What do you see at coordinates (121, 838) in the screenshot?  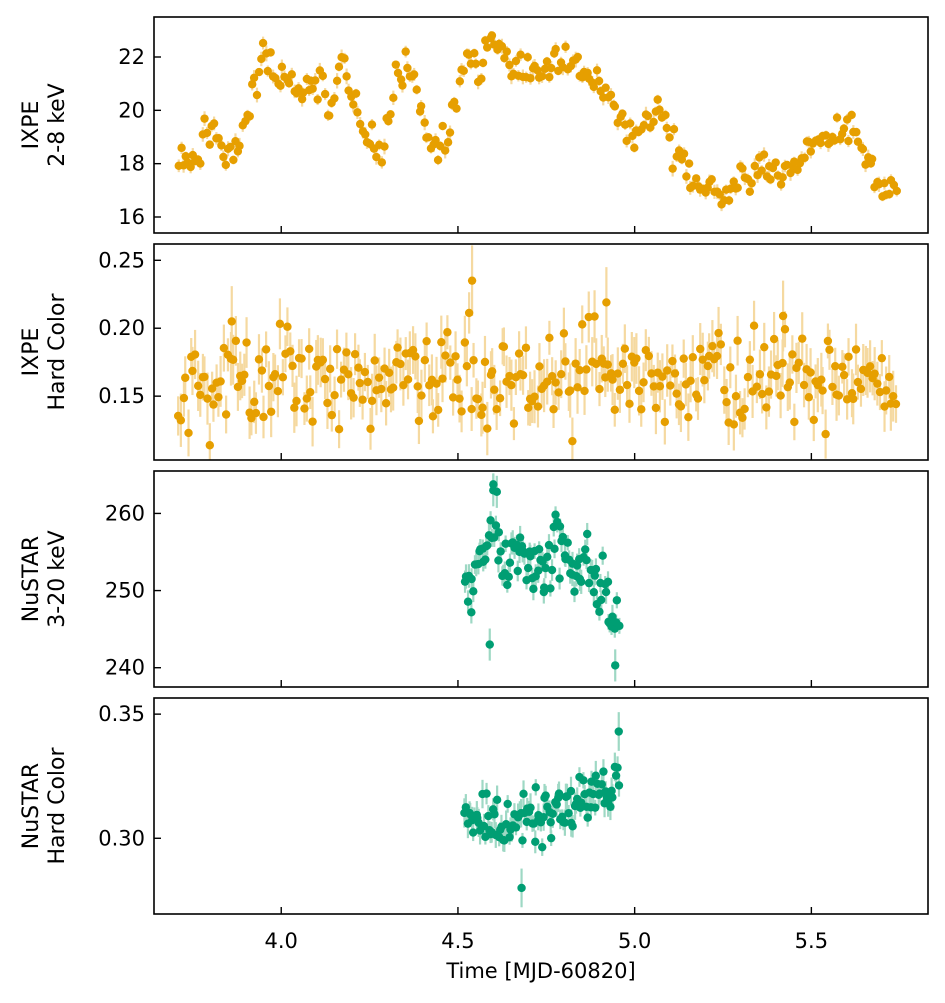 I see `y-tick-label: 0.30` at bounding box center [121, 838].